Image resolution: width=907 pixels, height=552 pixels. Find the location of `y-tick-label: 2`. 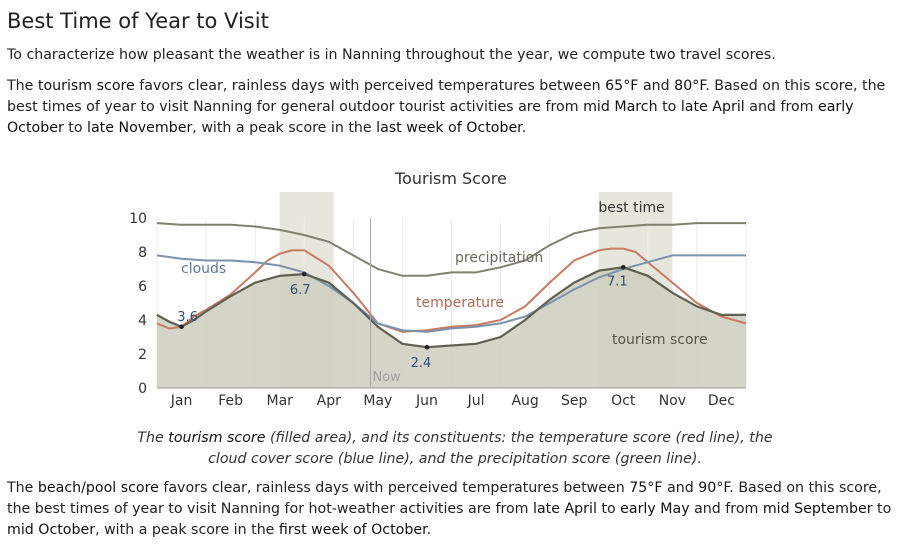

y-tick-label: 2 is located at coordinates (142, 355).